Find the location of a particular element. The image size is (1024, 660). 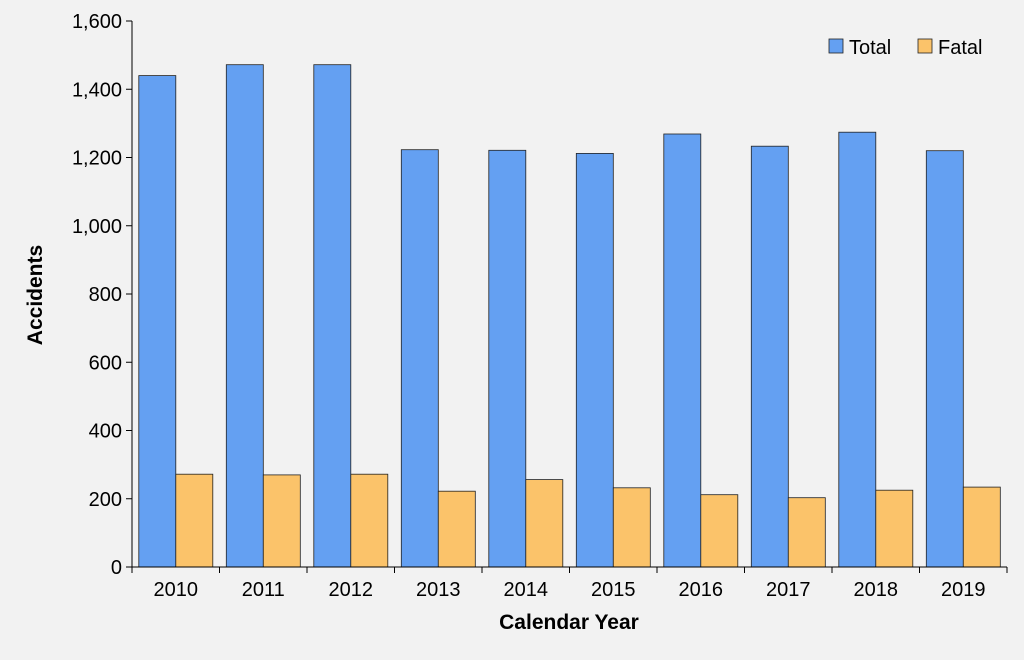

bar-fatal-2014 is located at coordinates (544, 523).